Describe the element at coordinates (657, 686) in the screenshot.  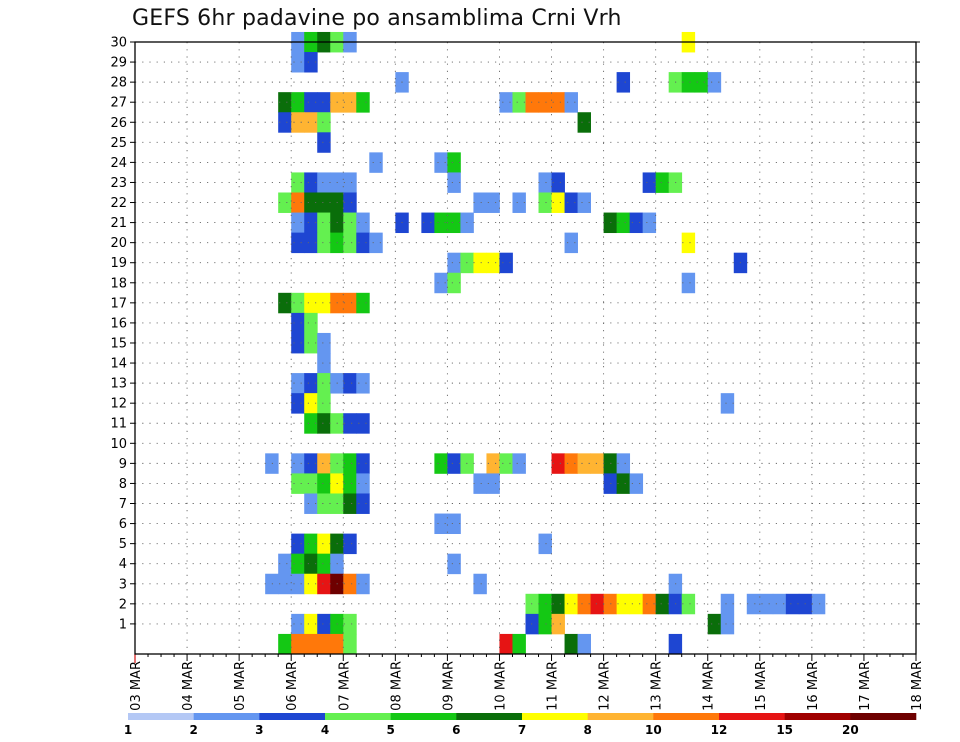
I see `x-tick-label: 13 MAR` at that location.